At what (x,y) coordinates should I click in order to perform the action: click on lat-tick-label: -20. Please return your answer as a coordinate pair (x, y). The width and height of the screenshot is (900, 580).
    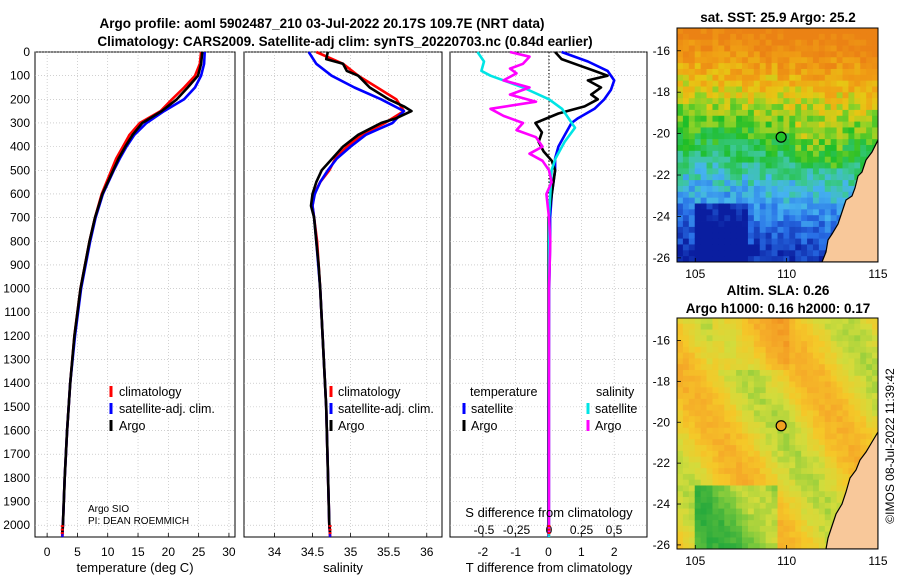
    Looking at the image, I should click on (662, 134).